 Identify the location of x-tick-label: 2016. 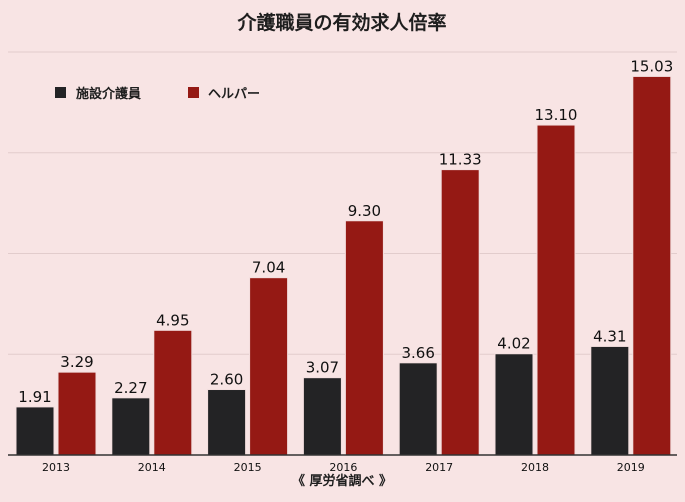
(343, 467).